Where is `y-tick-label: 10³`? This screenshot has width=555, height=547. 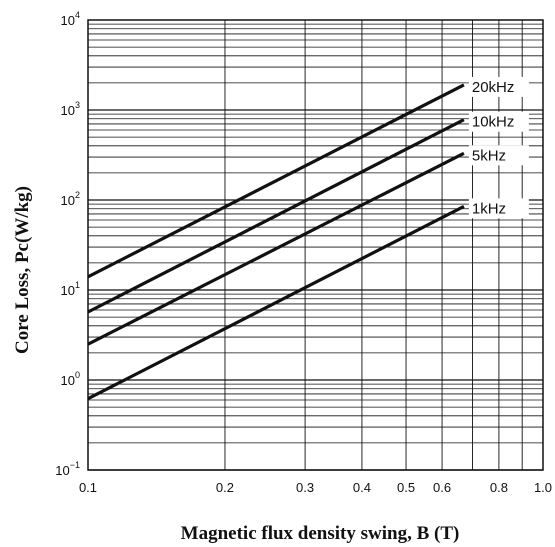 y-tick-label: 10³ is located at coordinates (70, 109).